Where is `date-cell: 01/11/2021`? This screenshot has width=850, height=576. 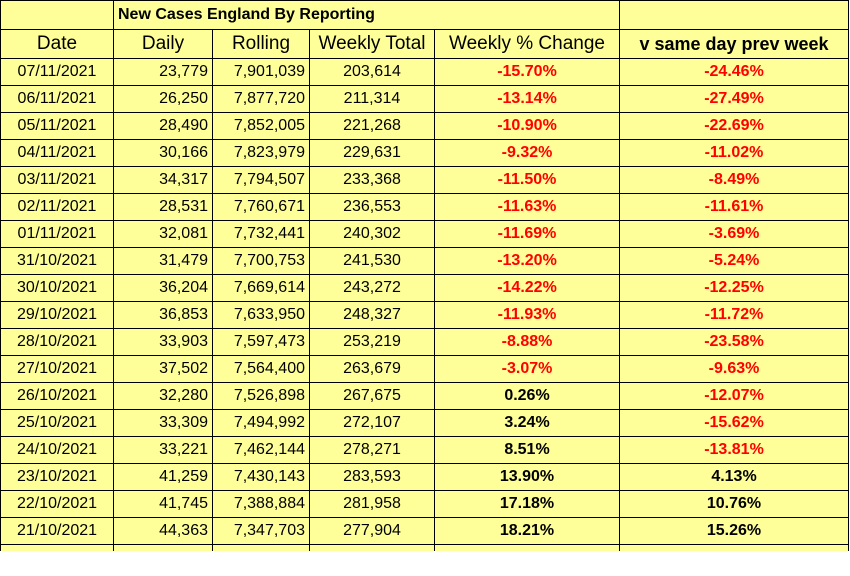 date-cell: 01/11/2021 is located at coordinates (57, 234).